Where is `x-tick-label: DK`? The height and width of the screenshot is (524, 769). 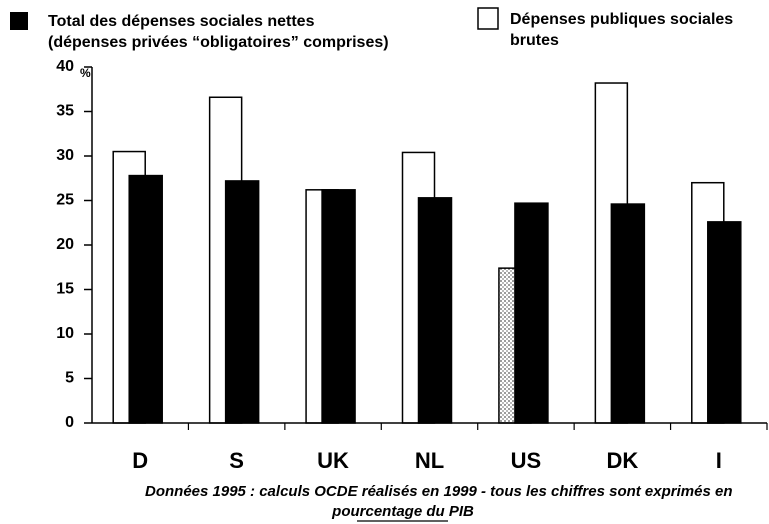
x-tick-label: DK is located at coordinates (622, 460).